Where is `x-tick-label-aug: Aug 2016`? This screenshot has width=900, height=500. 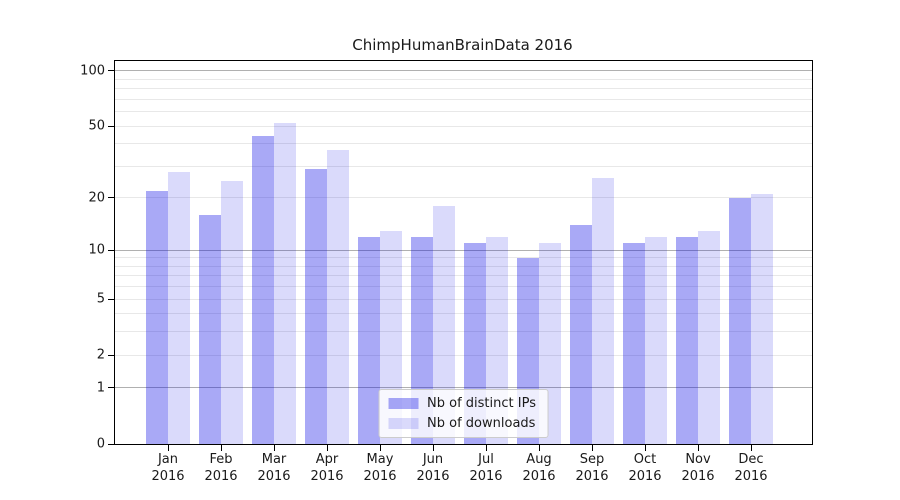 x-tick-label-aug: Aug 2016 is located at coordinates (539, 468).